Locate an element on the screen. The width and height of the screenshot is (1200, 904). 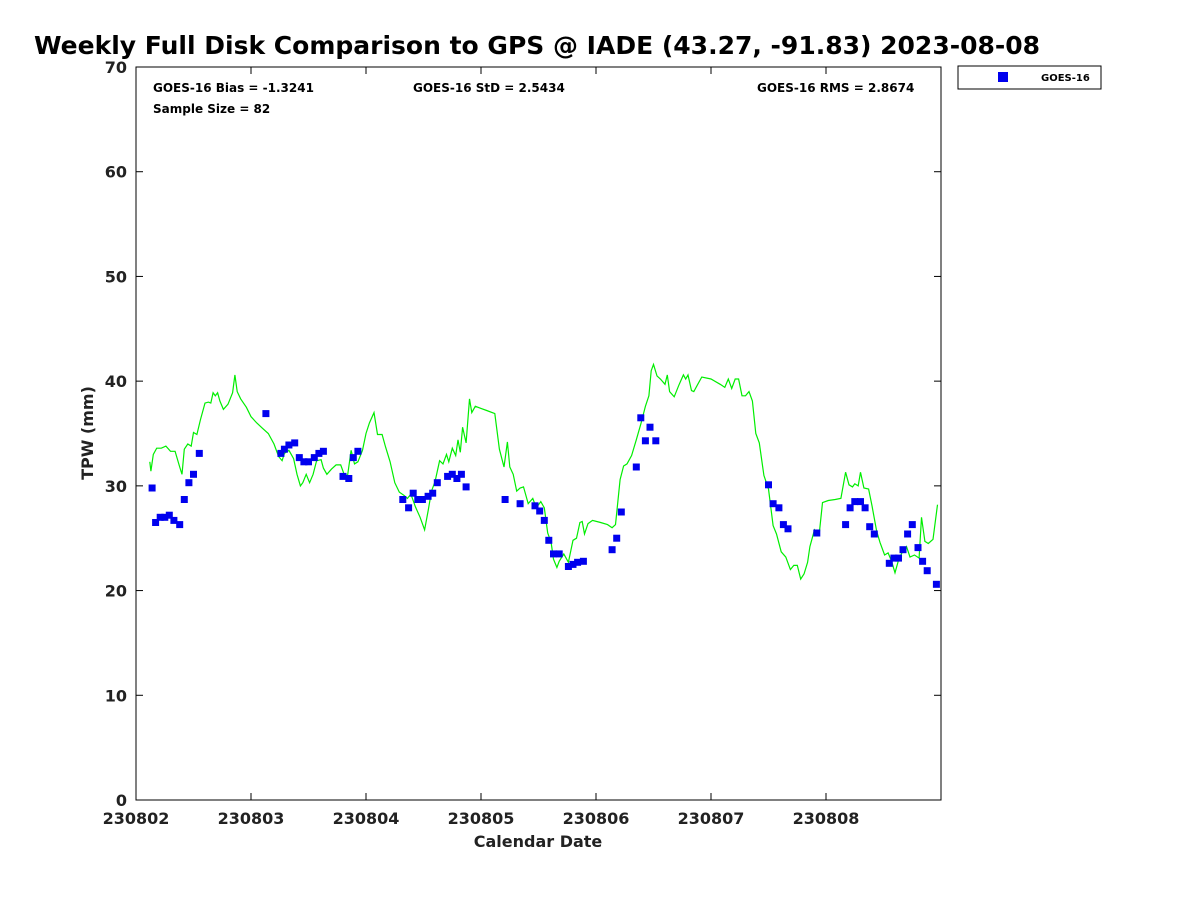
y-tick-label: 20 is located at coordinates (116, 591).